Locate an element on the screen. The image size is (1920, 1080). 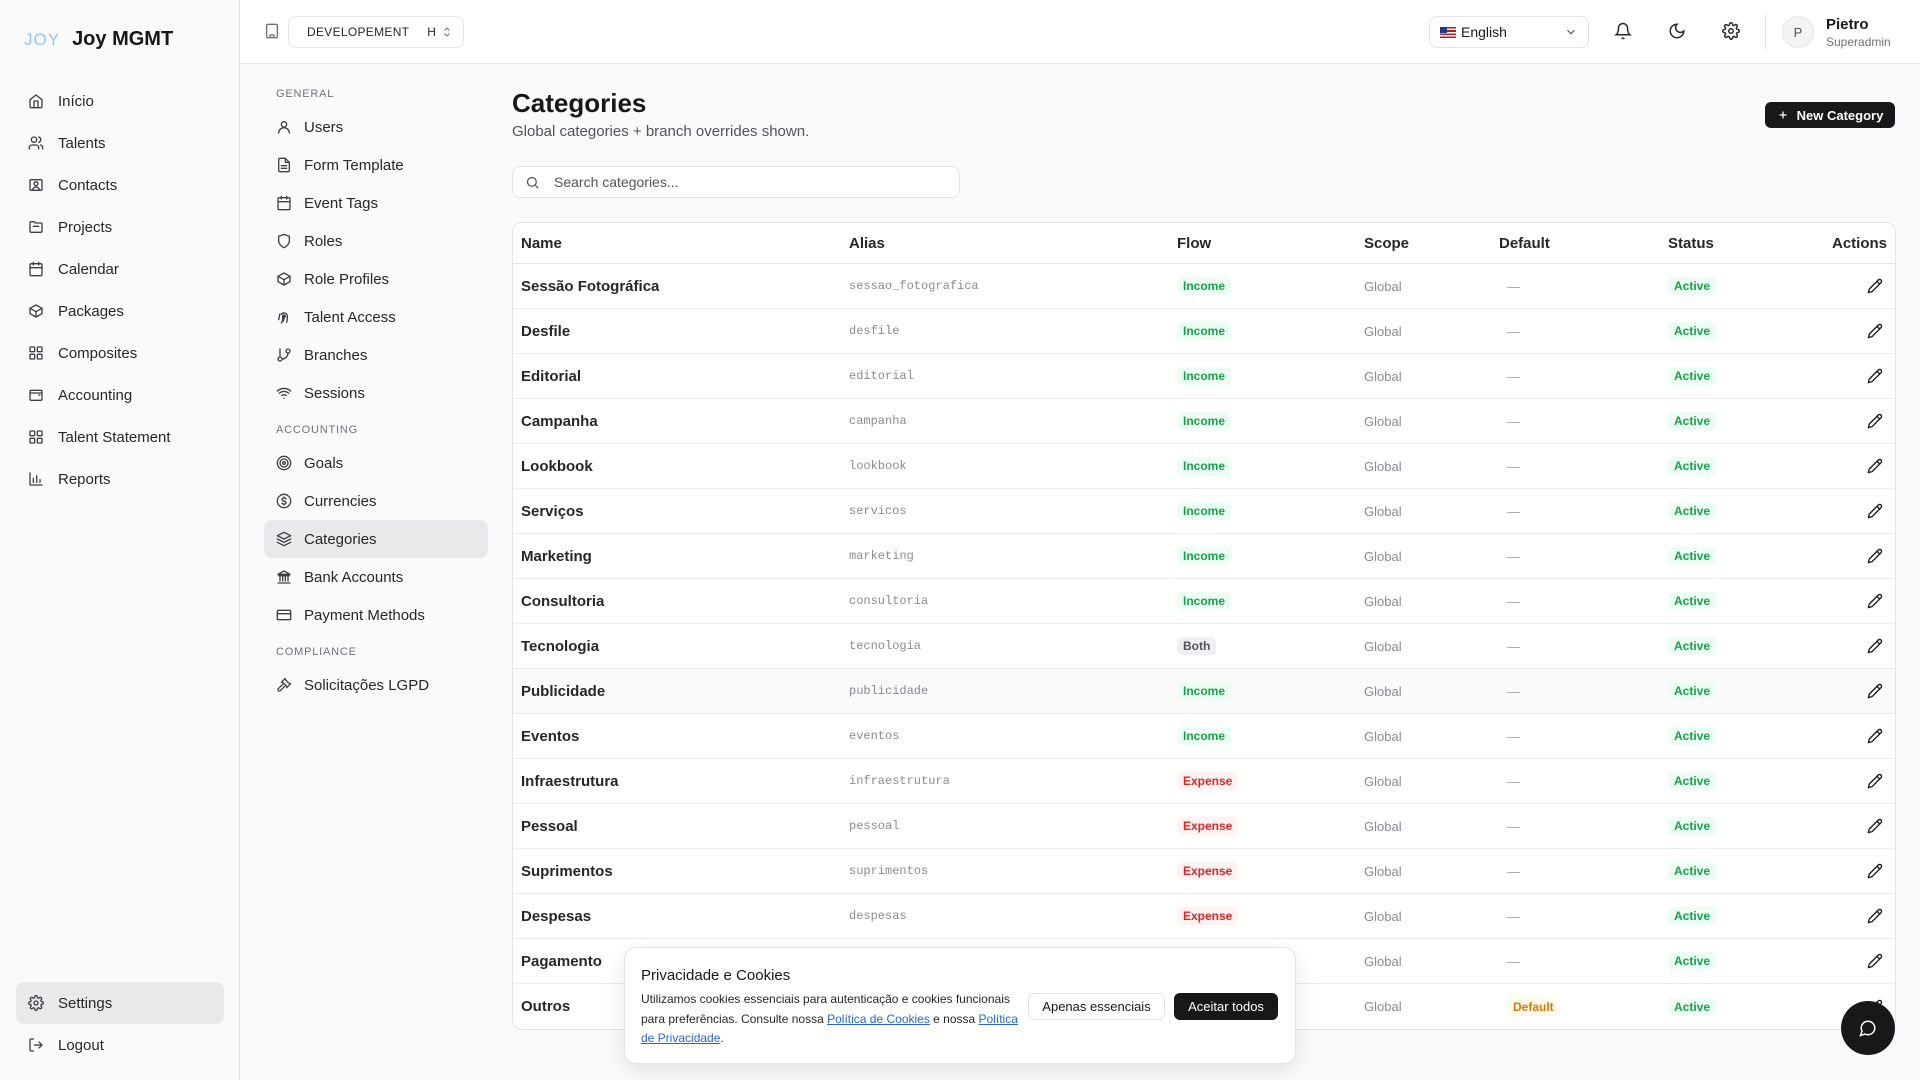
settings-section-general: GENERAL is located at coordinates (305, 94).